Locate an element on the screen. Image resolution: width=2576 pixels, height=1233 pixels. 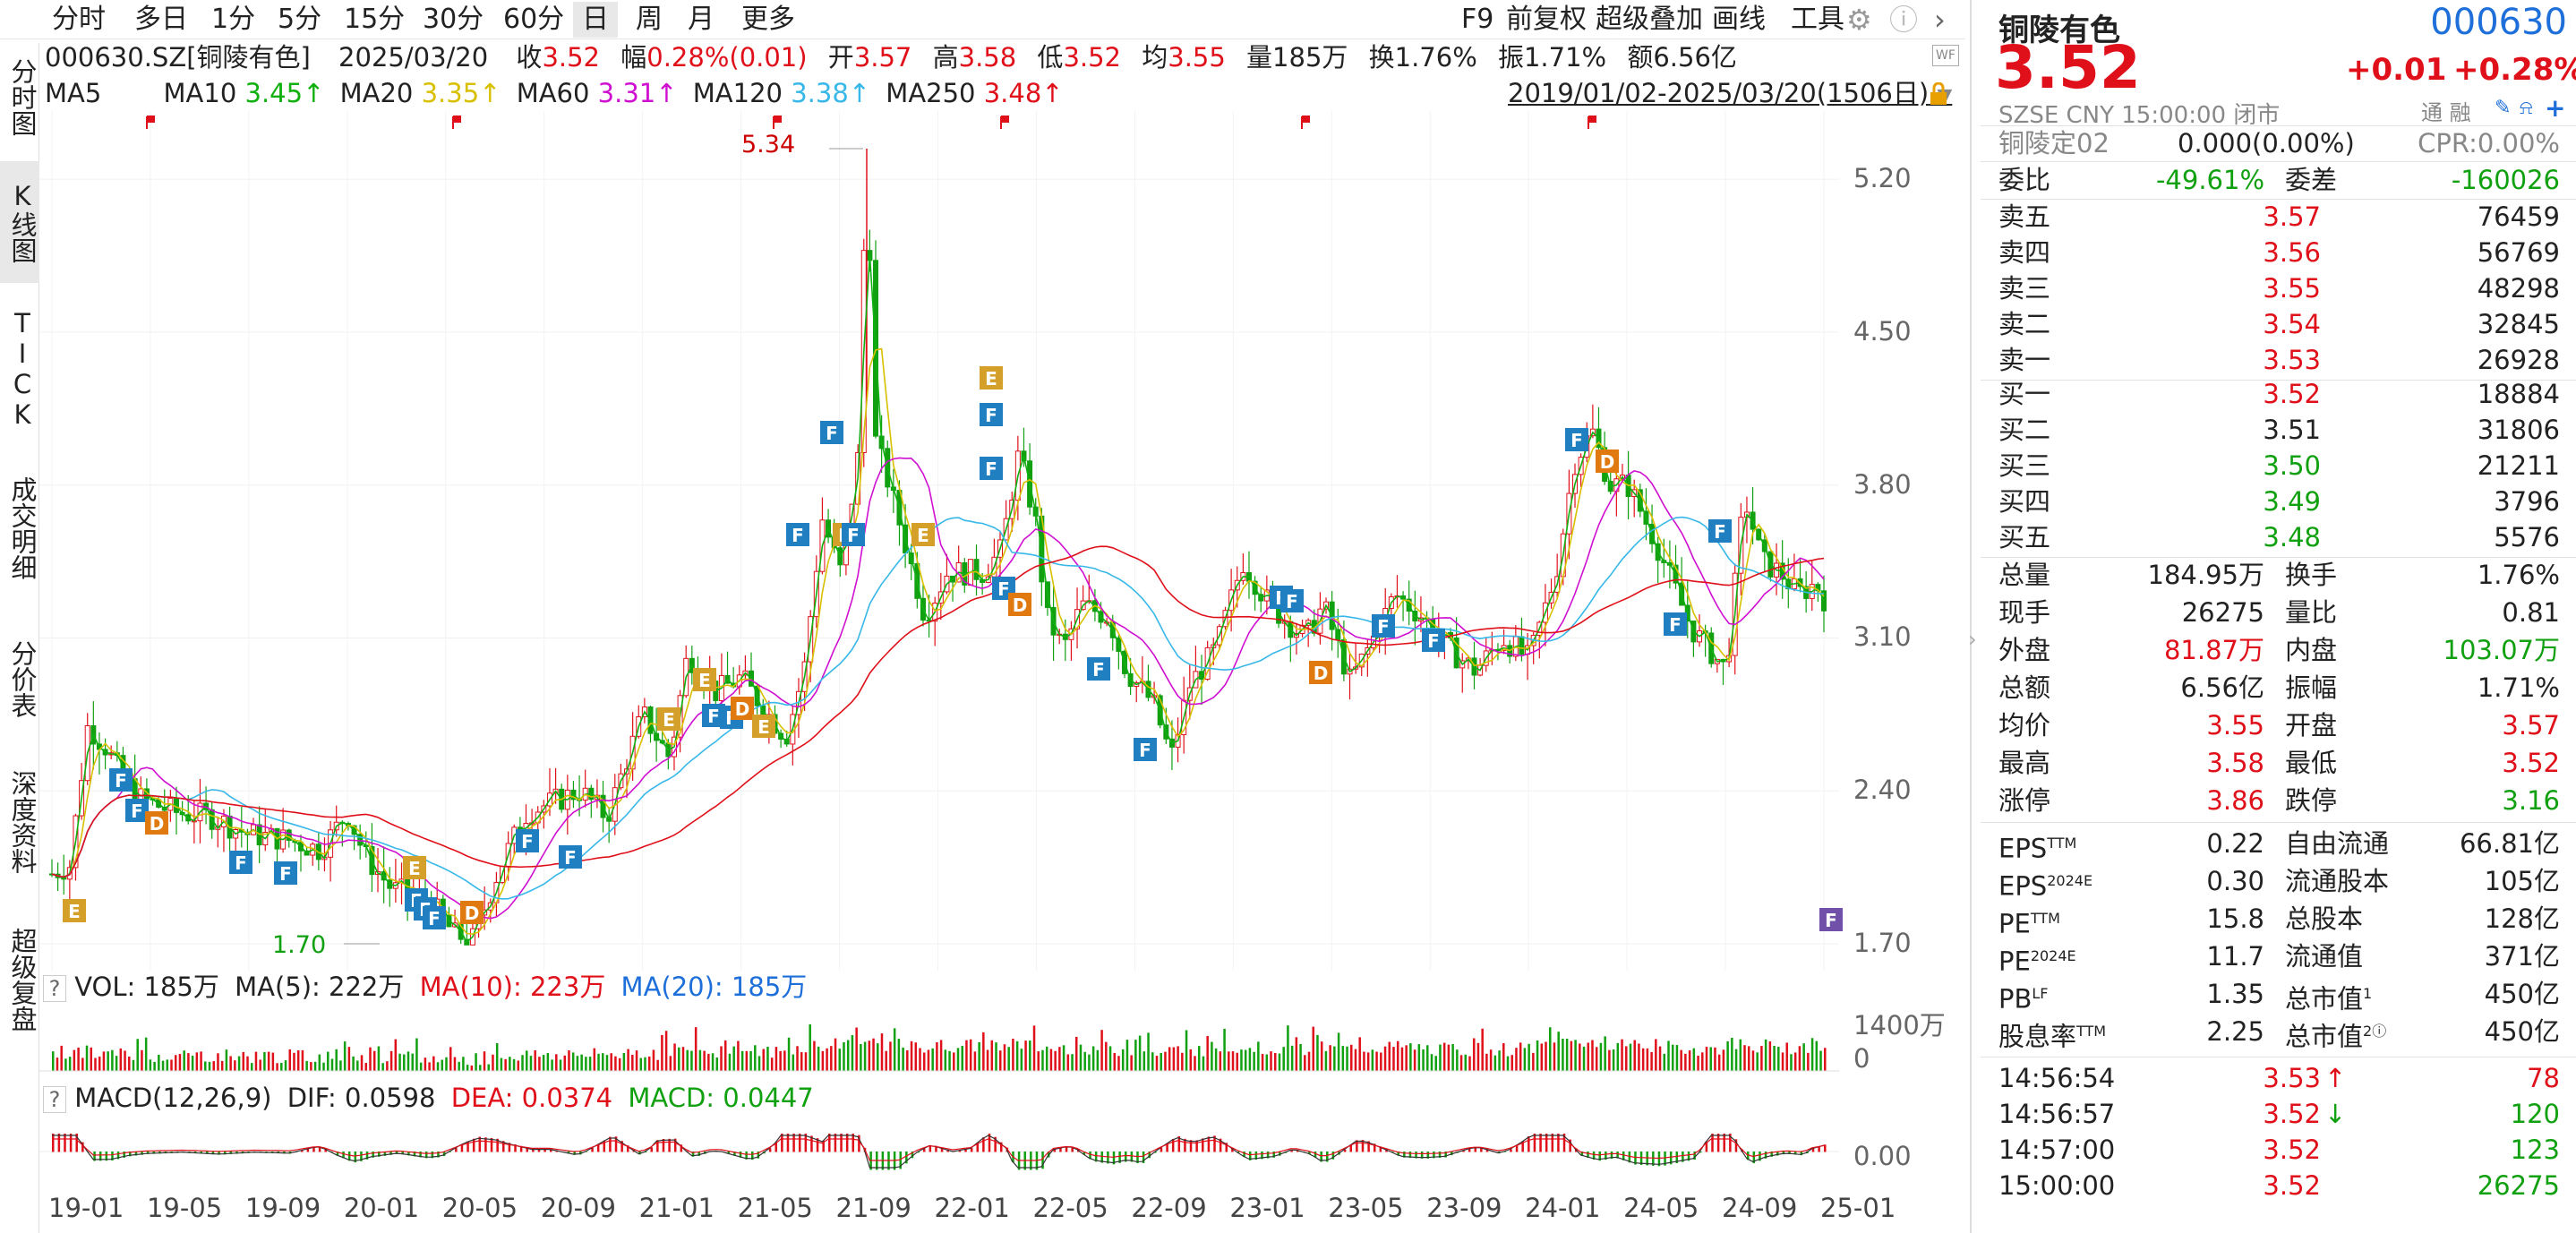
bid-row: 买三 3.50 21211 is located at coordinates (2279, 466).